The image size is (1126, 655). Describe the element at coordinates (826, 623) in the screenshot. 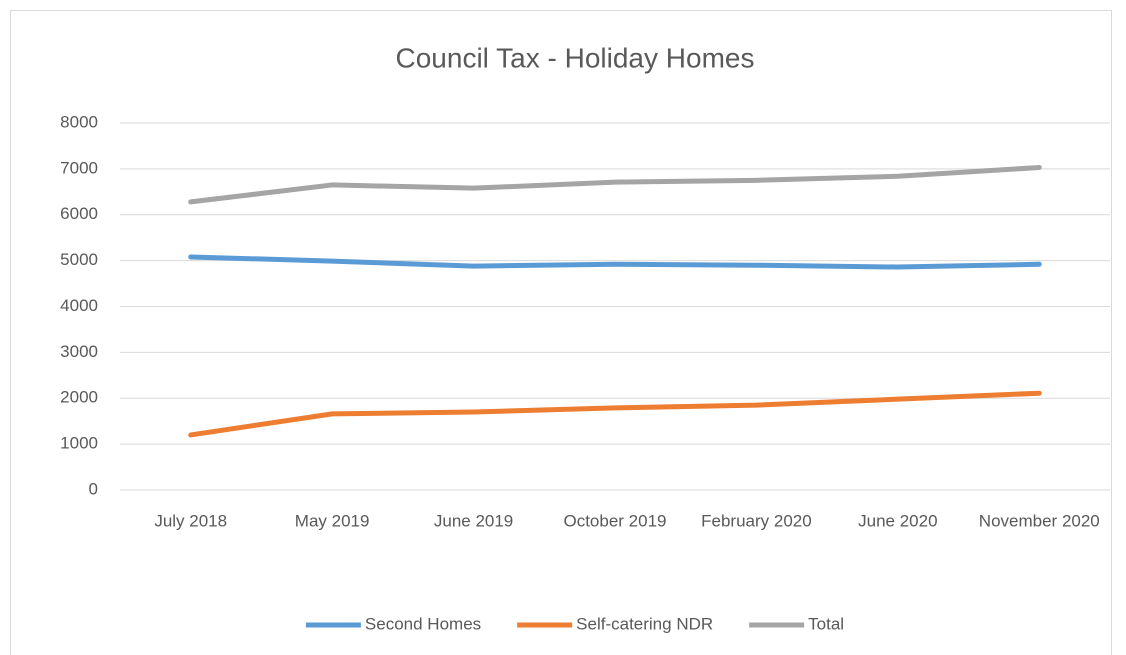

I see `legend-label: Total` at that location.